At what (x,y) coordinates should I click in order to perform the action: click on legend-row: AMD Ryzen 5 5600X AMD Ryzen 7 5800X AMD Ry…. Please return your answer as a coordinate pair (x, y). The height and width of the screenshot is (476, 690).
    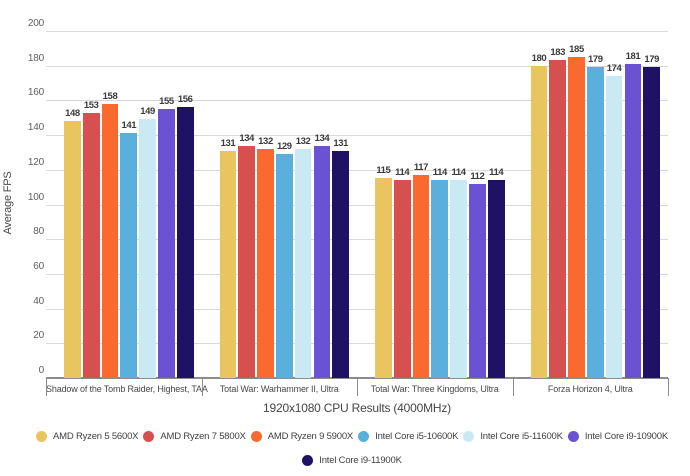
    Looking at the image, I should click on (352, 436).